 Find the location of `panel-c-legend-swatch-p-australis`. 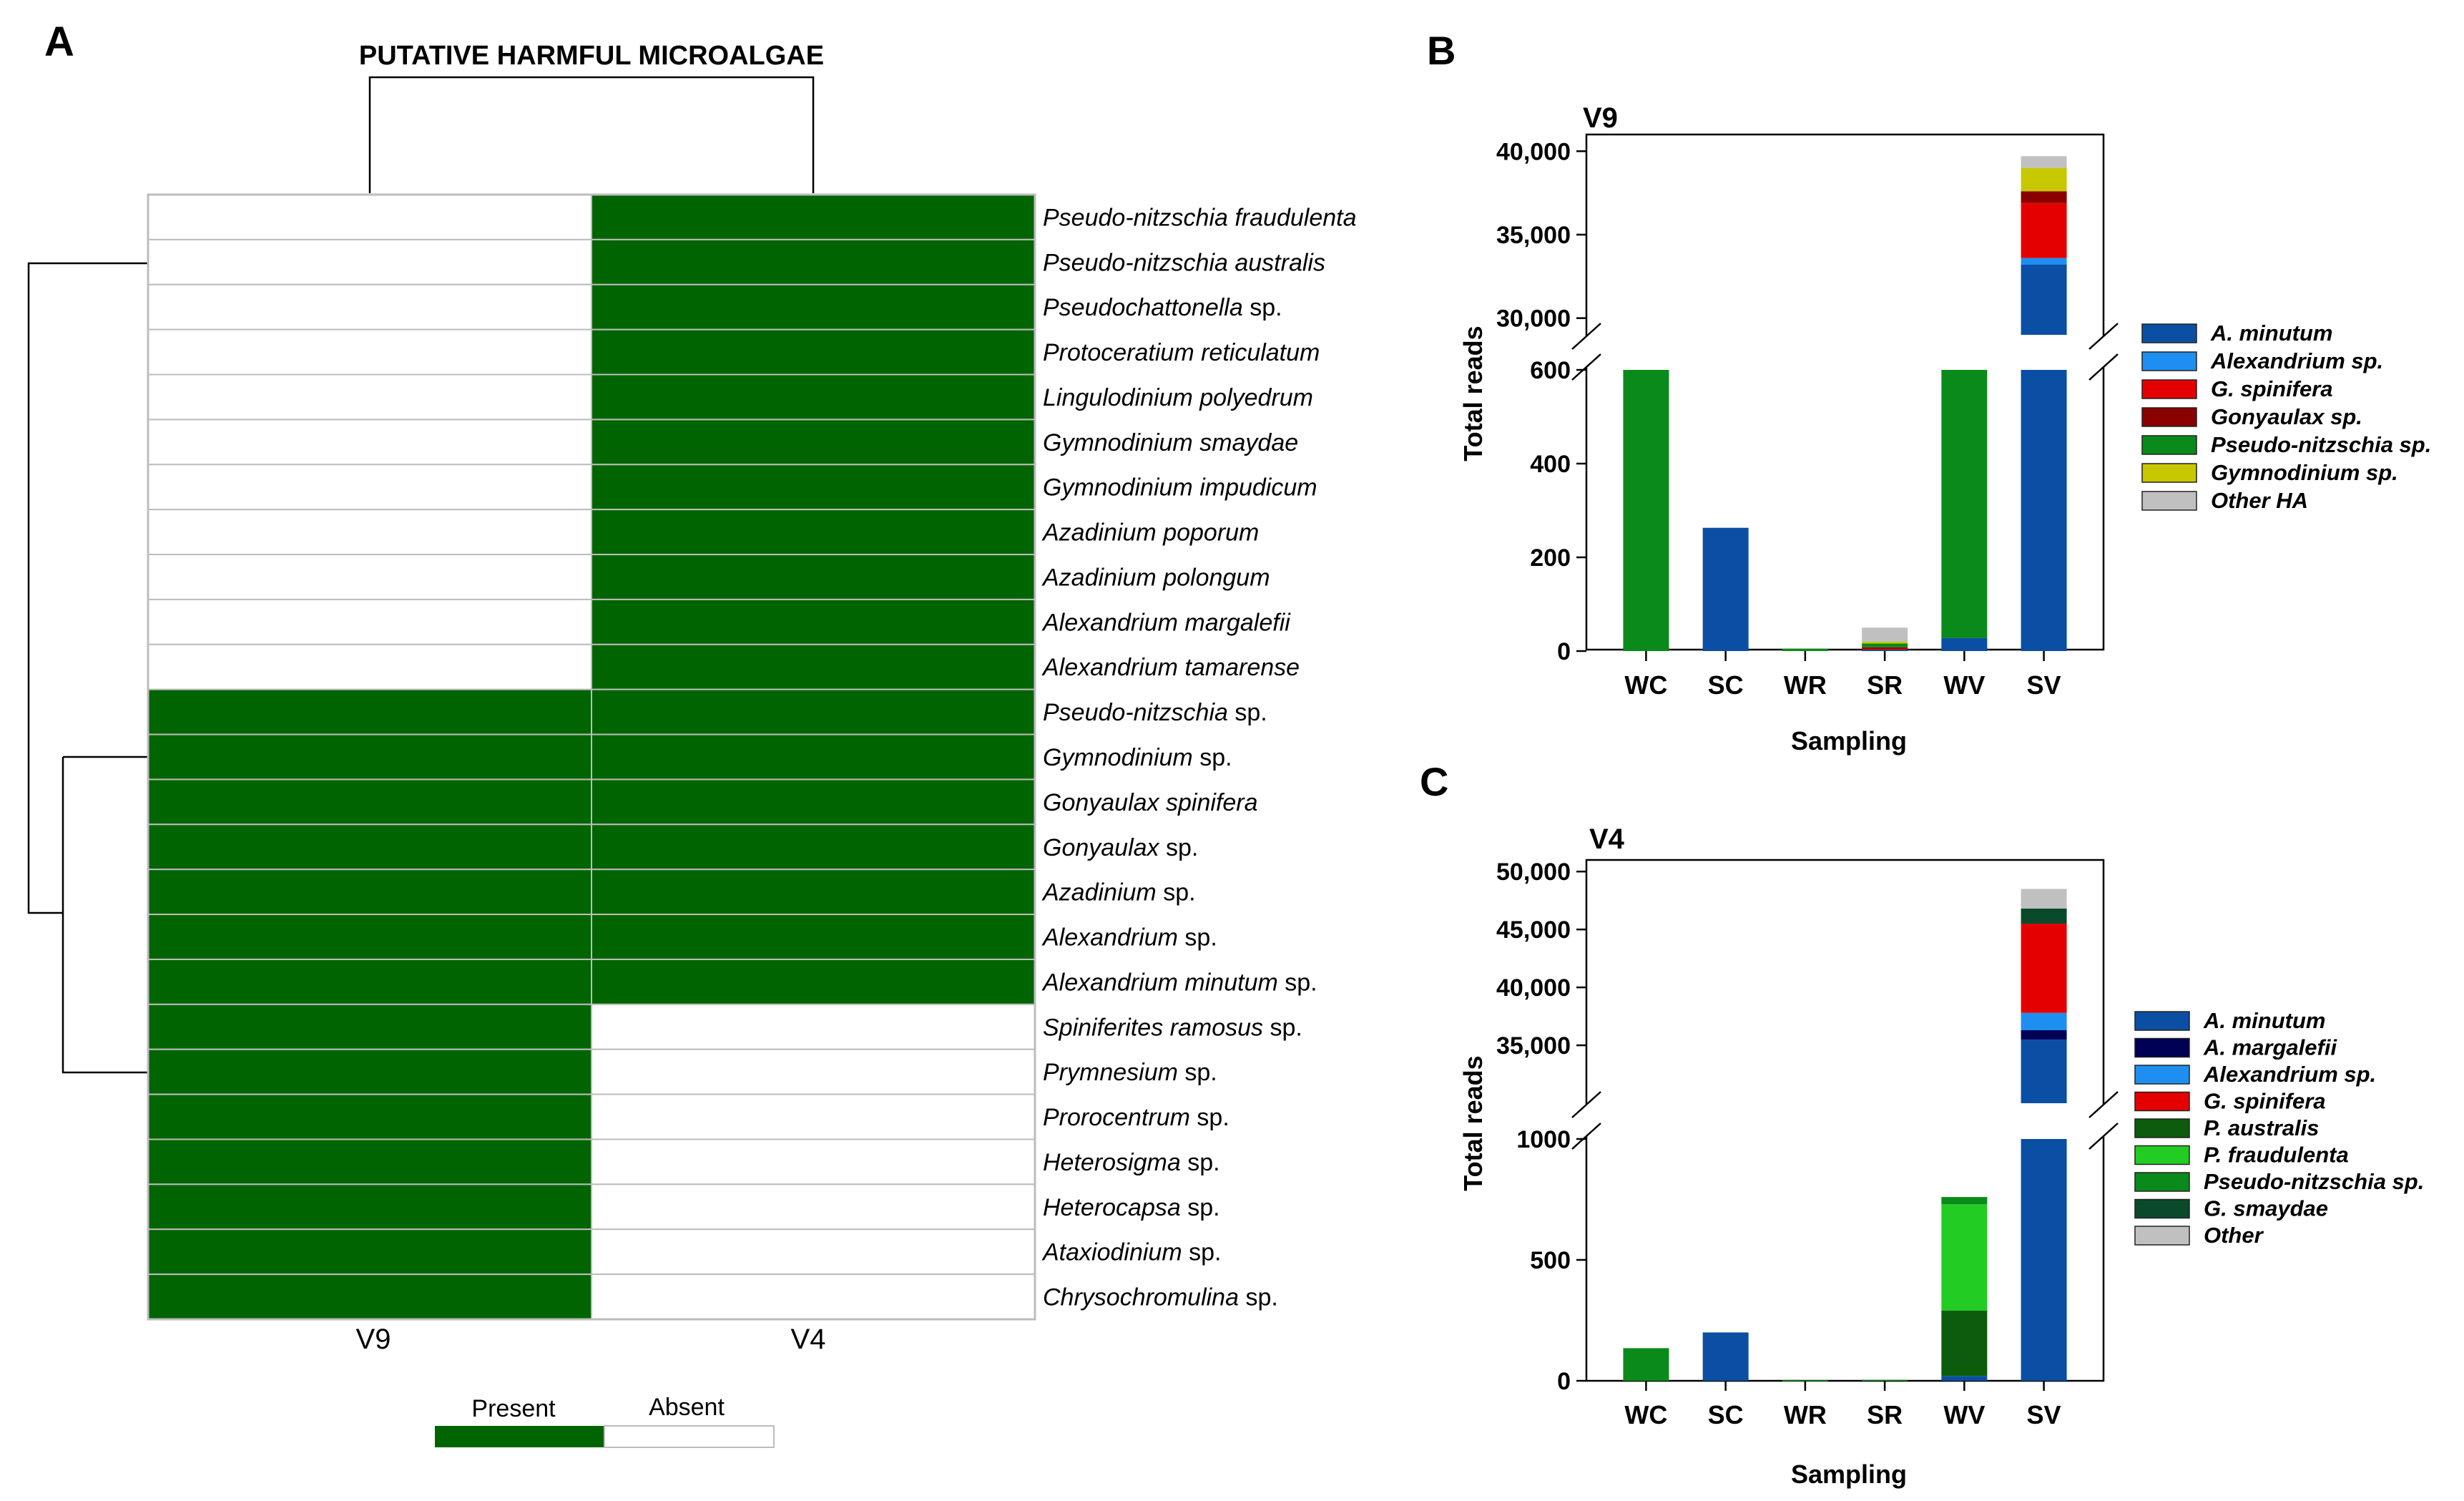

panel-c-legend-swatch-p-australis is located at coordinates (2162, 1128).